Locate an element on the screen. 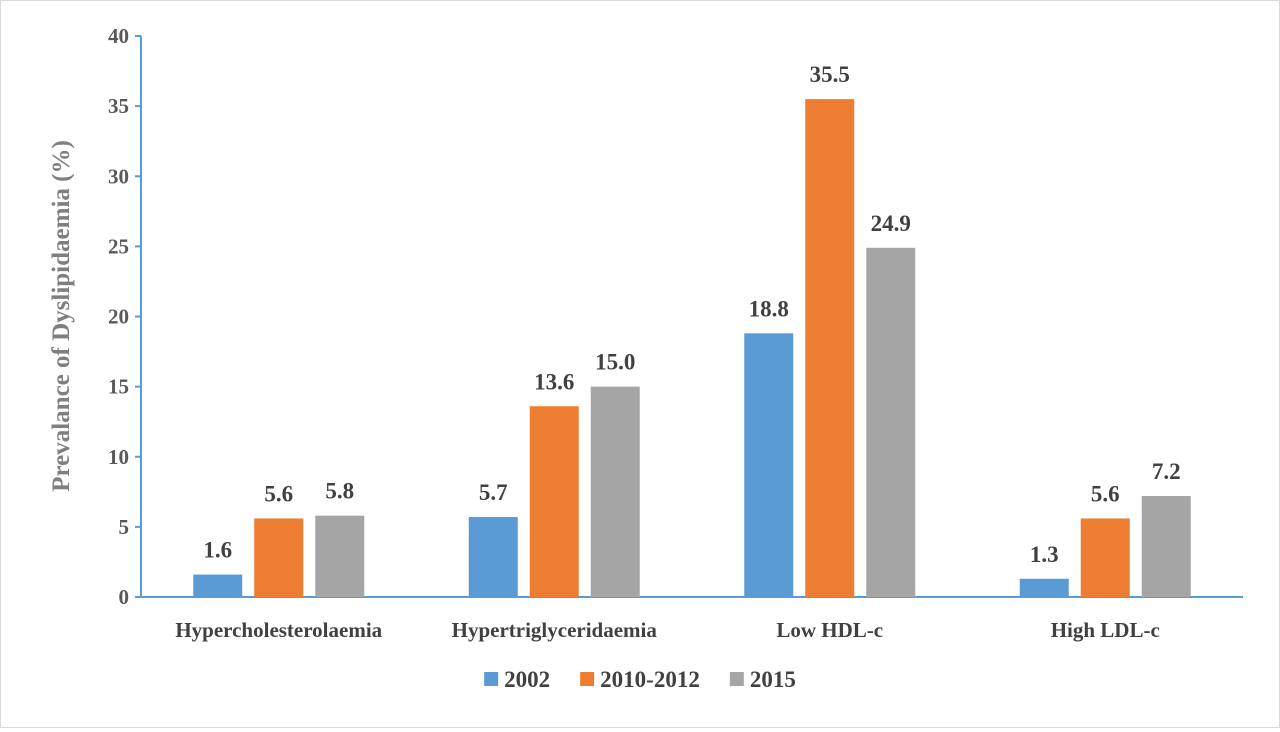 This screenshot has height=732, width=1280. y-tick-label: 25 is located at coordinates (118, 246).